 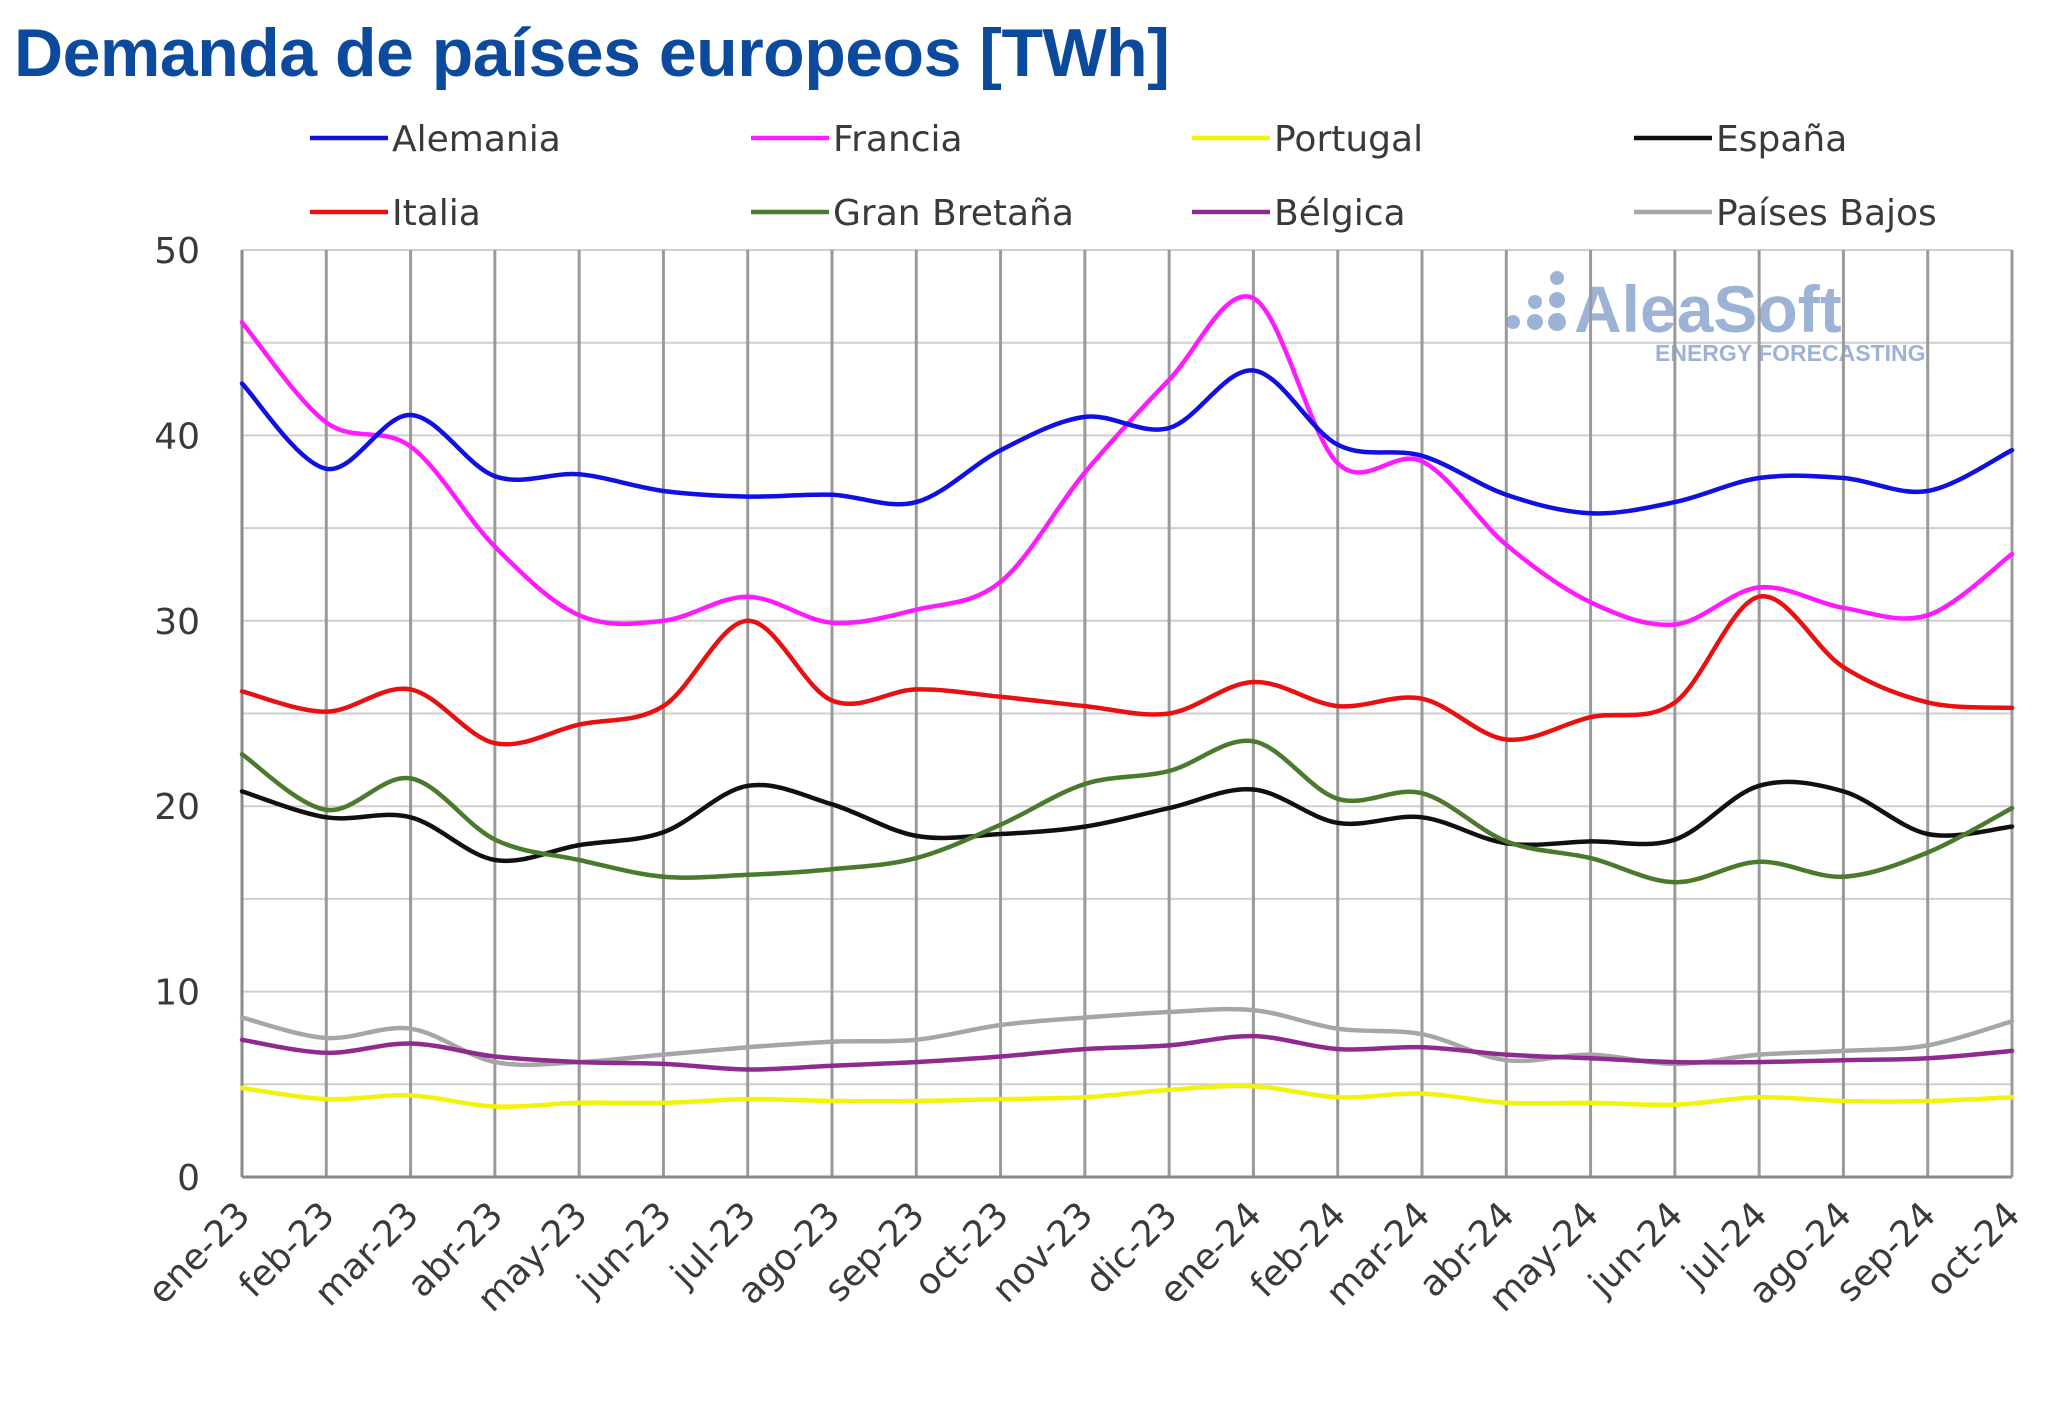 I want to click on y-tick-label: 10, so click(x=177, y=993).